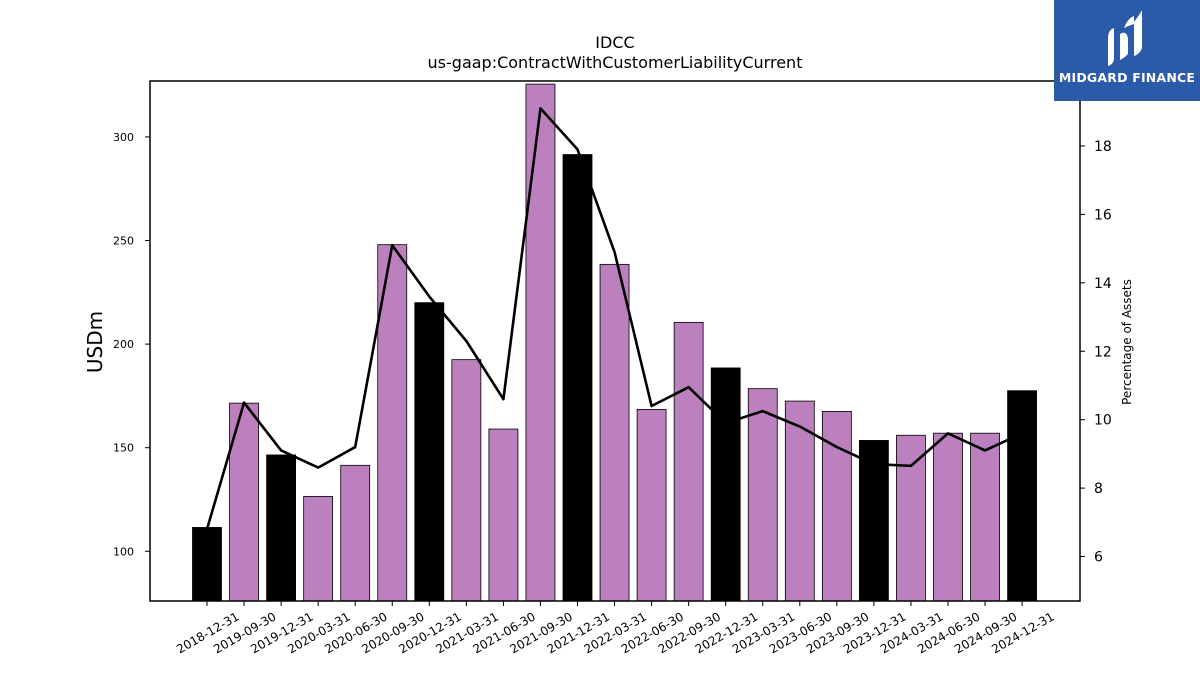 This screenshot has height=675, width=1200. What do you see at coordinates (1127, 77) in the screenshot?
I see `logo-text: MIDGARD FINANCE` at bounding box center [1127, 77].